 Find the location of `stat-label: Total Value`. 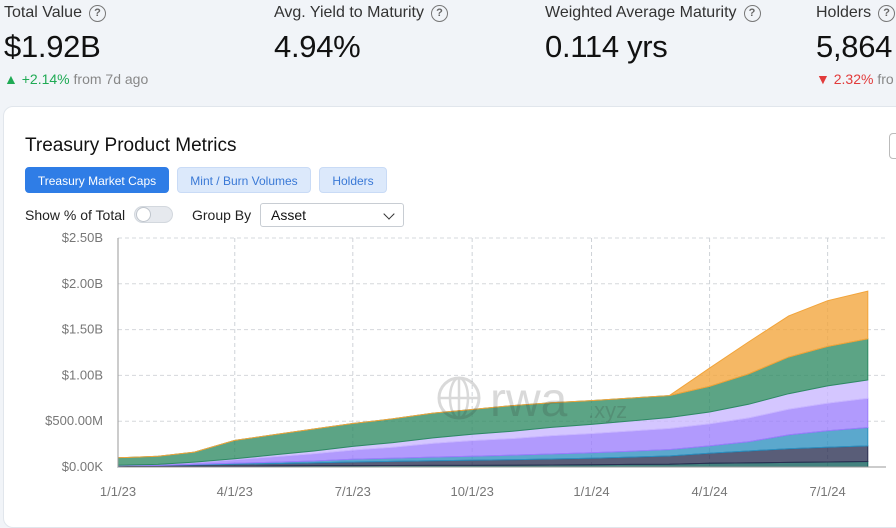

stat-label: Total Value is located at coordinates (43, 12).